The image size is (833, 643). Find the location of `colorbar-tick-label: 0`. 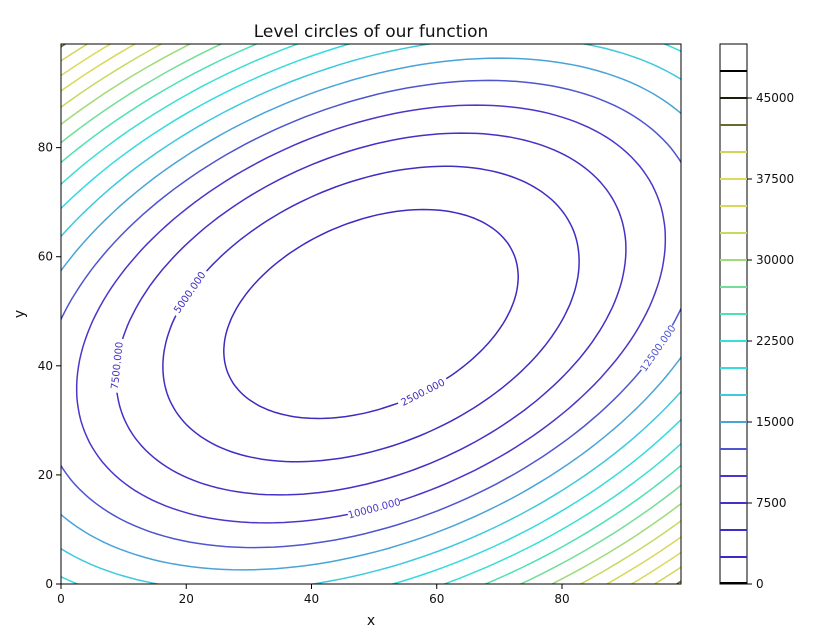

colorbar-tick-label: 0 is located at coordinates (760, 584).